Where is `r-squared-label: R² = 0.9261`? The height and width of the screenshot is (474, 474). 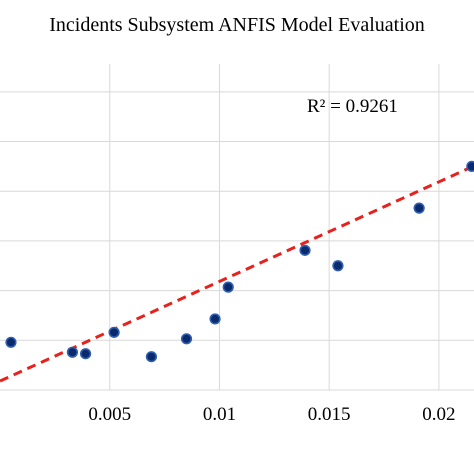 r-squared-label: R² = 0.9261 is located at coordinates (352, 106).